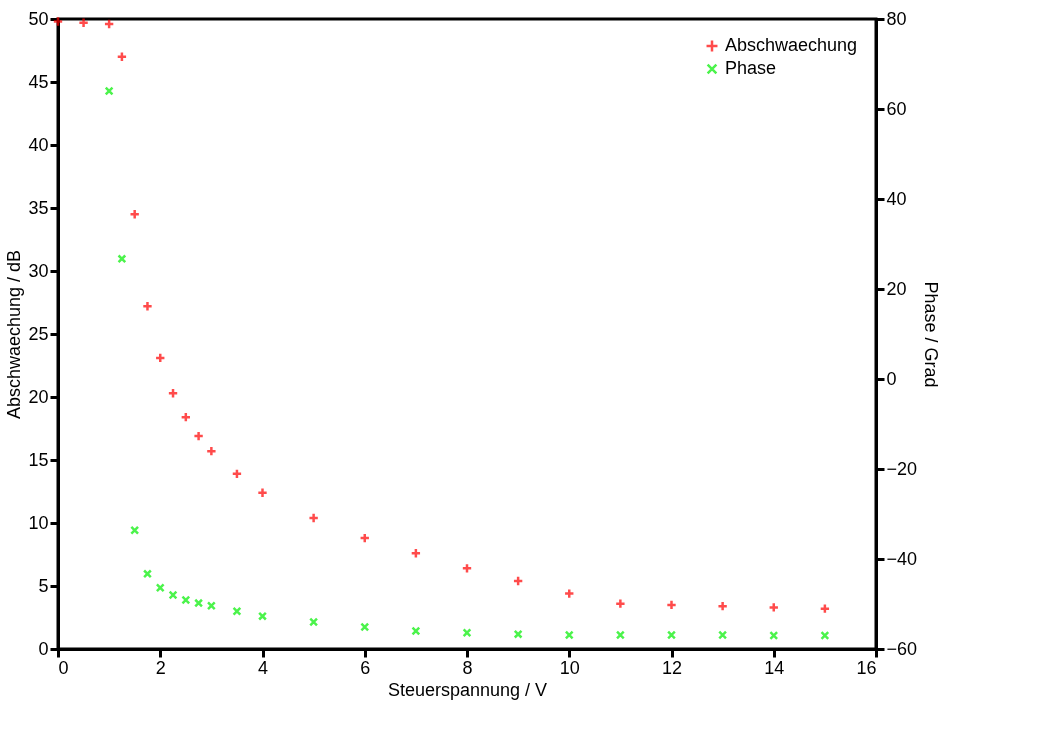 The image size is (1044, 735). I want to click on x-tick-label: 12, so click(672, 667).